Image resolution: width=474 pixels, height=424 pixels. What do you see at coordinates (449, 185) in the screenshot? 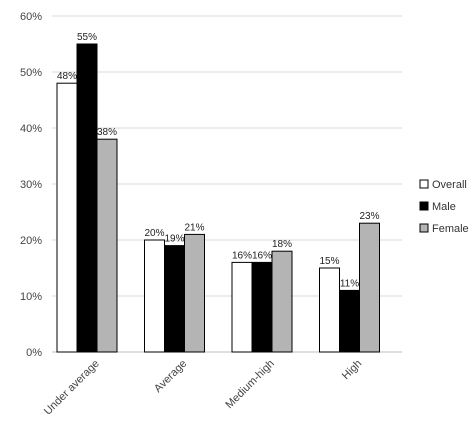
I see `legend-label: Overall` at bounding box center [449, 185].